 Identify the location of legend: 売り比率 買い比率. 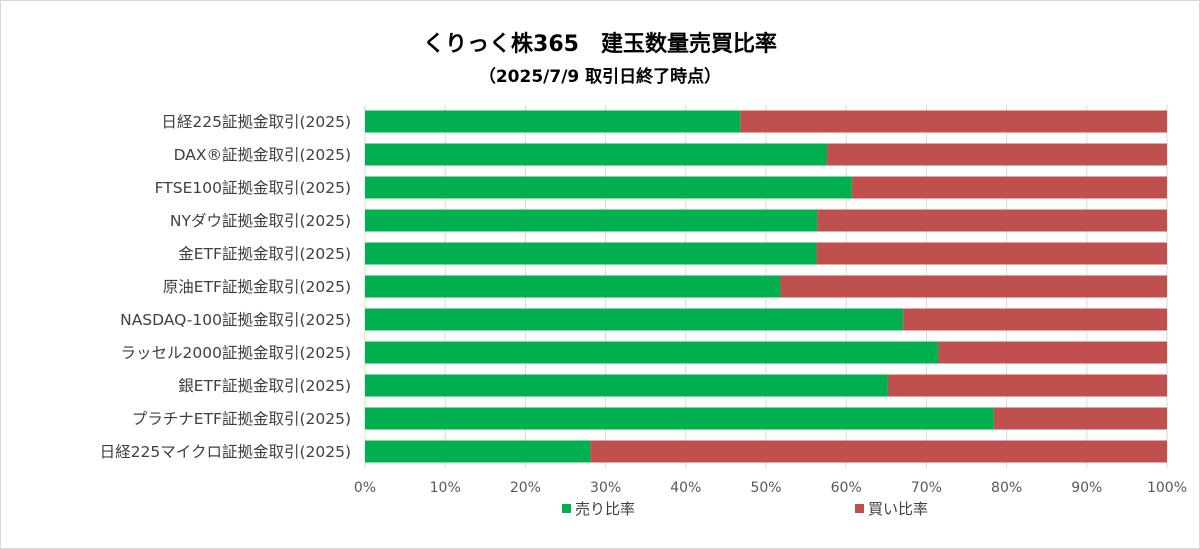
(745, 509).